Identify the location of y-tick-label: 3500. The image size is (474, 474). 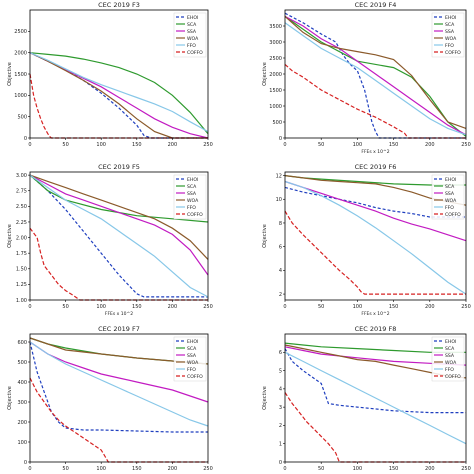
(275, 27).